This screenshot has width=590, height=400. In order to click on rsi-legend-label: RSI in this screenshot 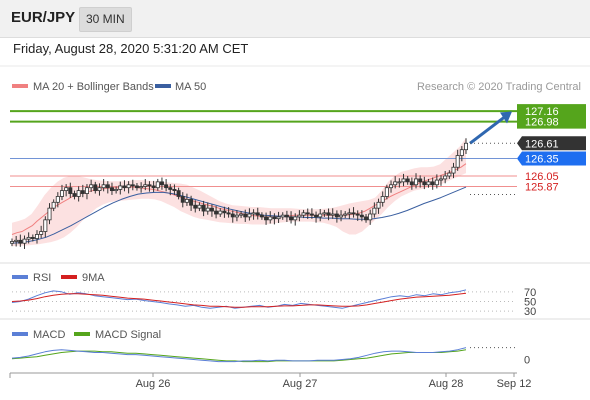, I will do `click(42, 278)`.